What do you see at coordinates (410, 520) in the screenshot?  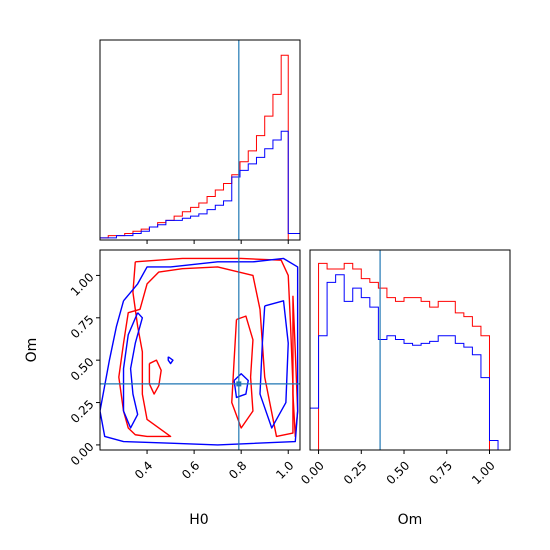 I see `x-axis-label-Om: Om` at bounding box center [410, 520].